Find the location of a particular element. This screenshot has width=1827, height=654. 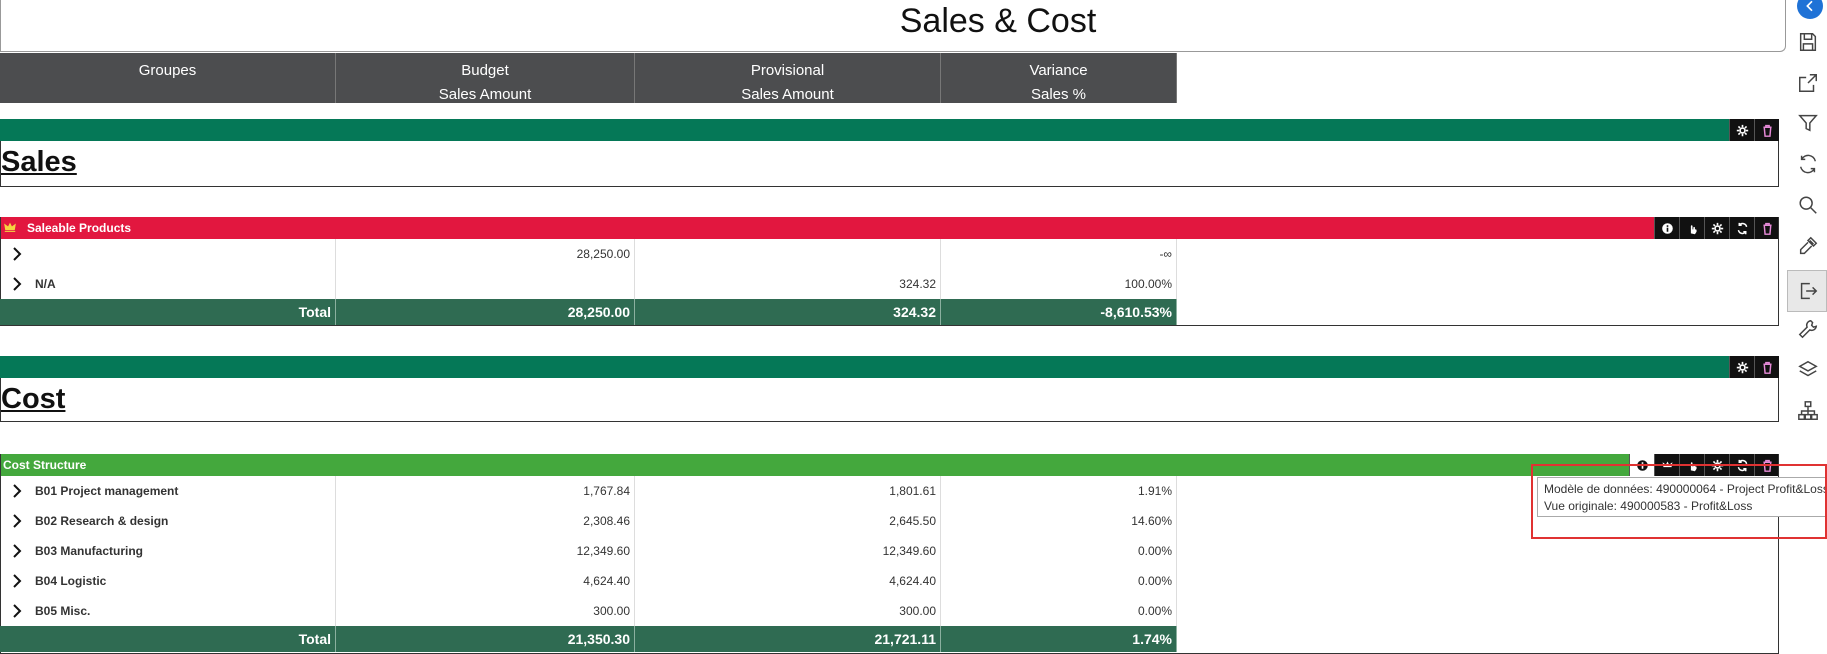

total-variance: 1.74% is located at coordinates (1059, 639).